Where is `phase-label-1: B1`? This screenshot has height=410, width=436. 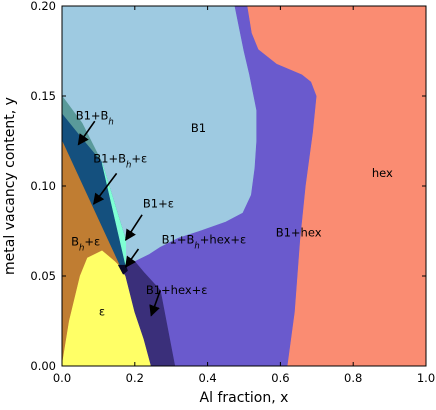
phase-label-1: B1 is located at coordinates (198, 128).